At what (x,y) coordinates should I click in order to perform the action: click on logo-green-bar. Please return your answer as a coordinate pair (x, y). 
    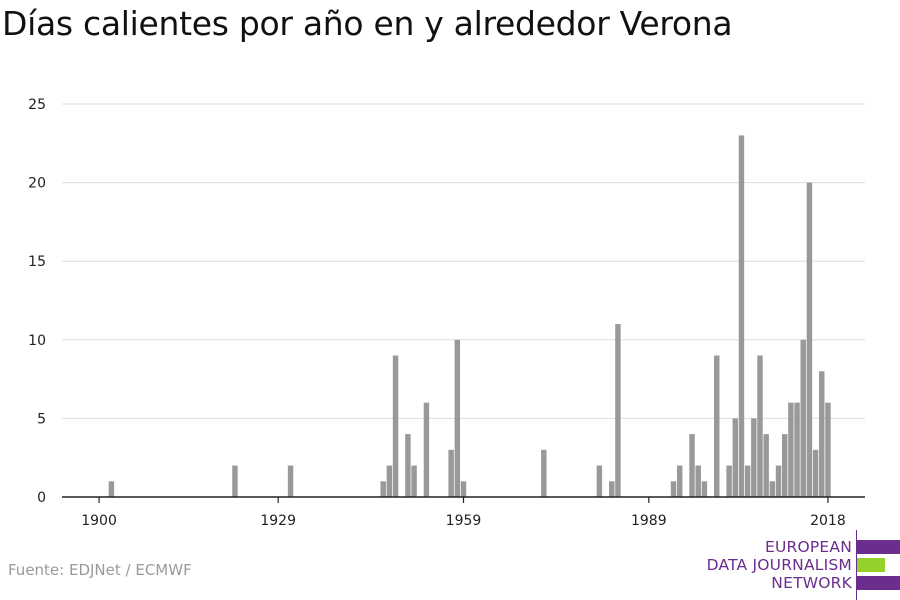
    Looking at the image, I should click on (871, 565).